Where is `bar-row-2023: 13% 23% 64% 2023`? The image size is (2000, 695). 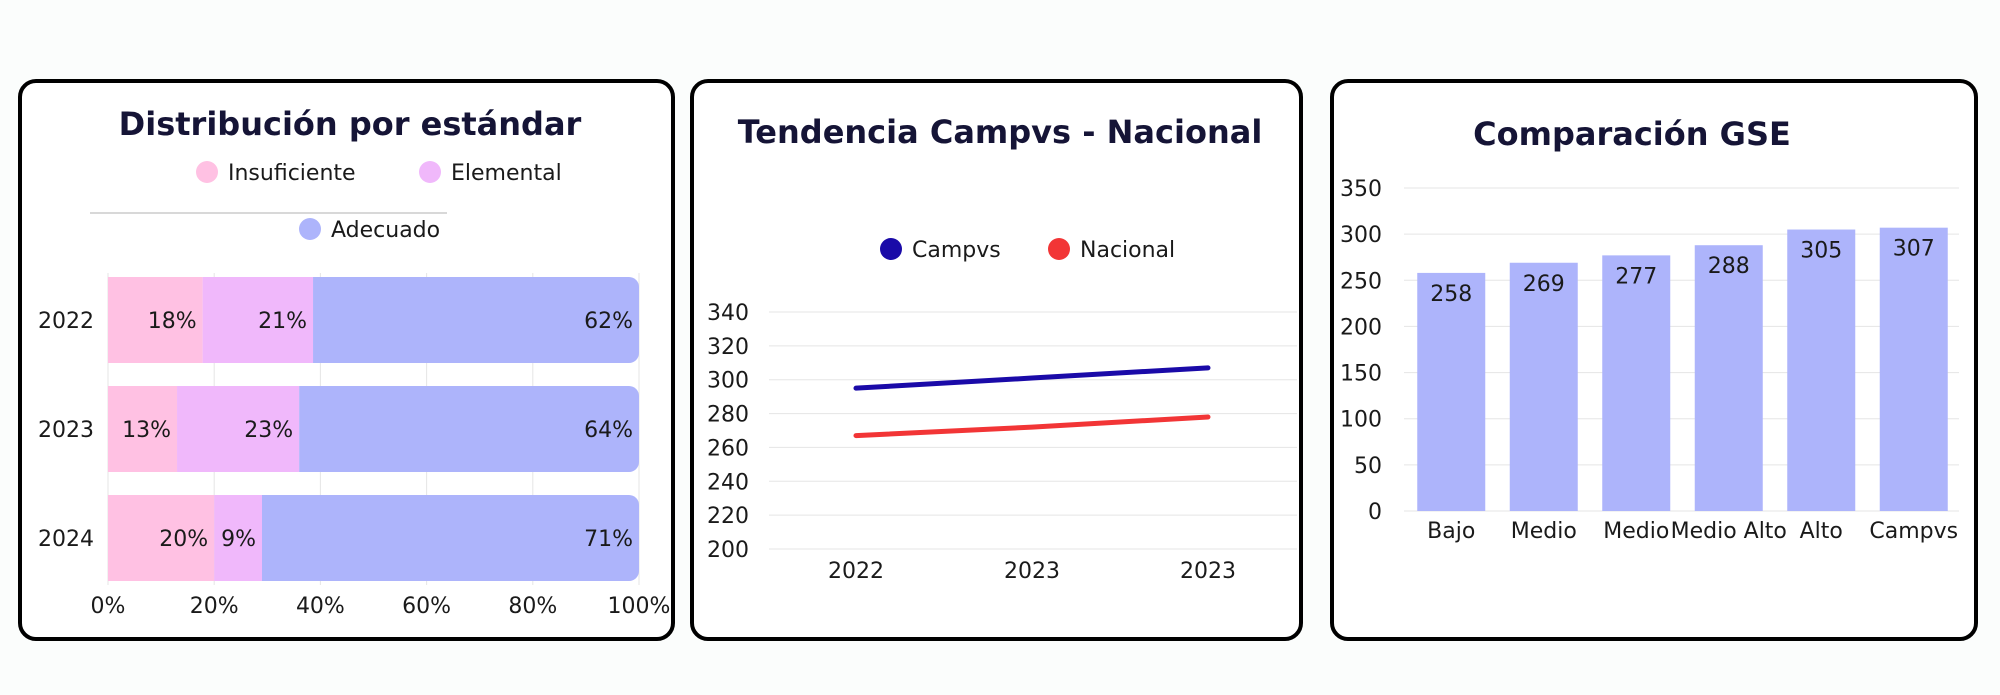
bar-row-2023: 13% 23% 64% 2023 is located at coordinates (338, 429).